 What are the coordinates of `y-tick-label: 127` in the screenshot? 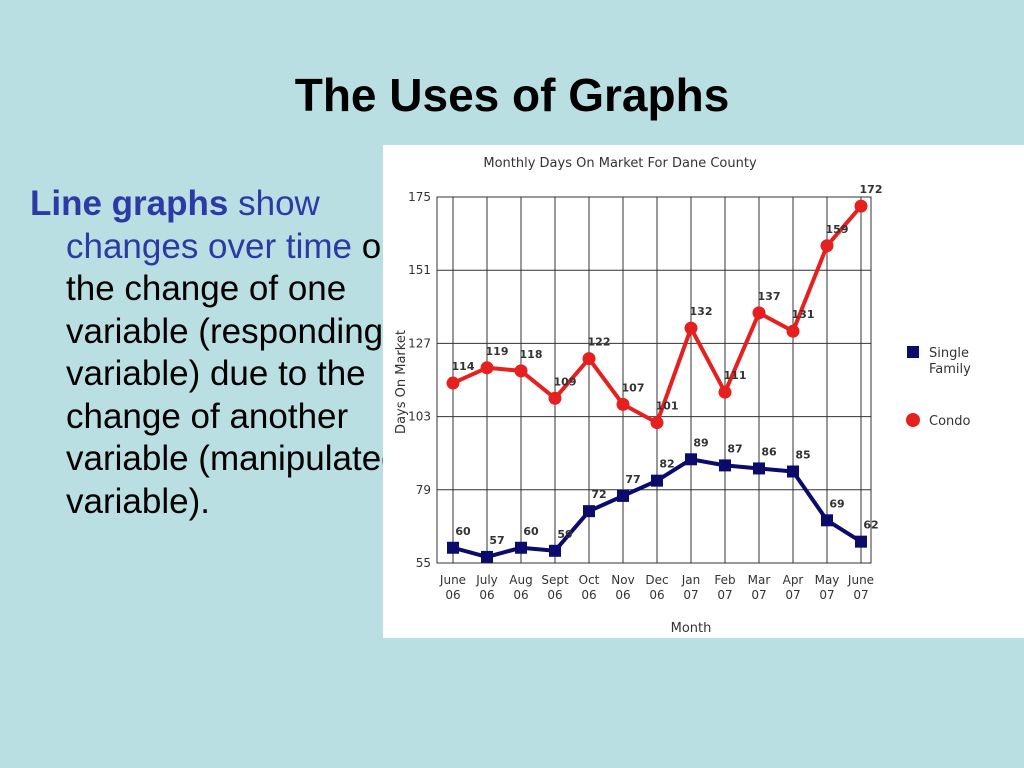 It's located at (419, 343).